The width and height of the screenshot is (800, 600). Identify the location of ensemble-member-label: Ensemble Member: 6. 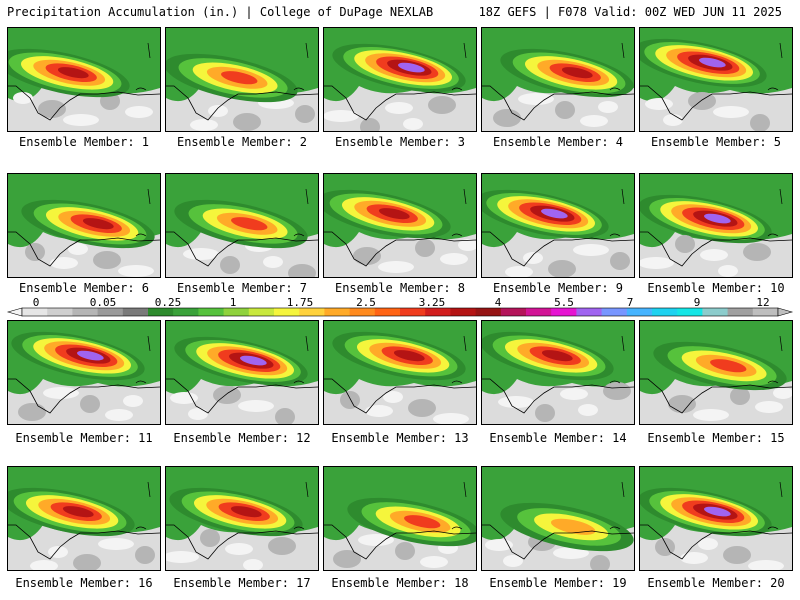
(84, 288).